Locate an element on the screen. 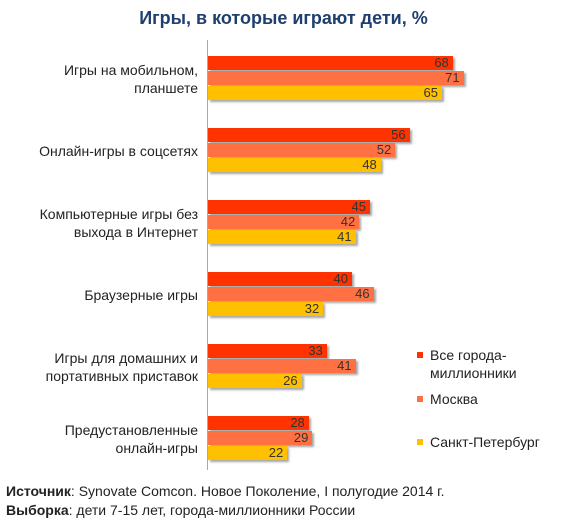 This screenshot has height=527, width=567. category-label: Браузерные игры is located at coordinates (141, 295).